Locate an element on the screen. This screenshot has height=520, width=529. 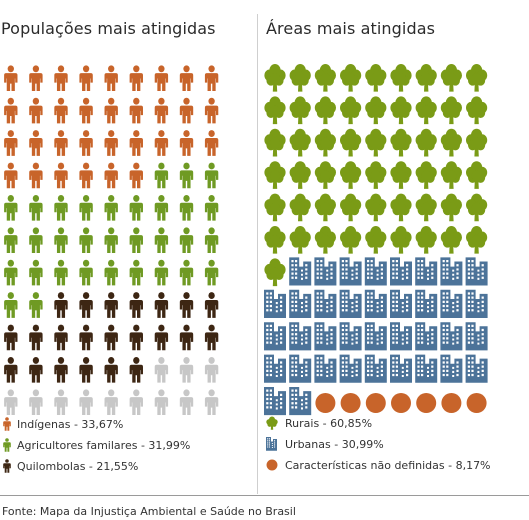
building-icon is located at coordinates (271, 444).